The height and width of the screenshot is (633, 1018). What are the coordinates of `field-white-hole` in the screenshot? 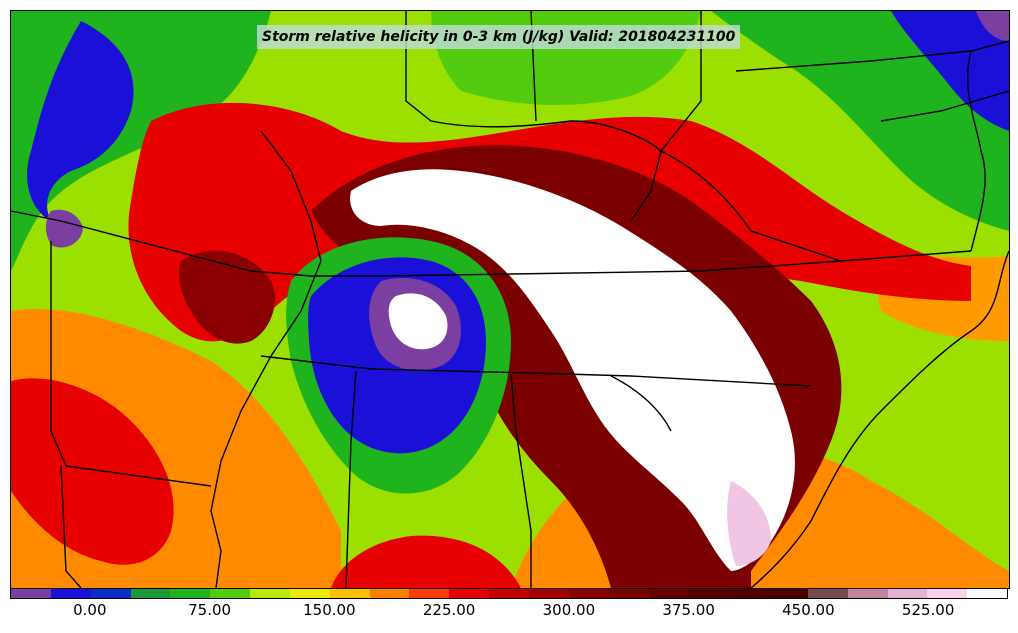 It's located at (418, 321).